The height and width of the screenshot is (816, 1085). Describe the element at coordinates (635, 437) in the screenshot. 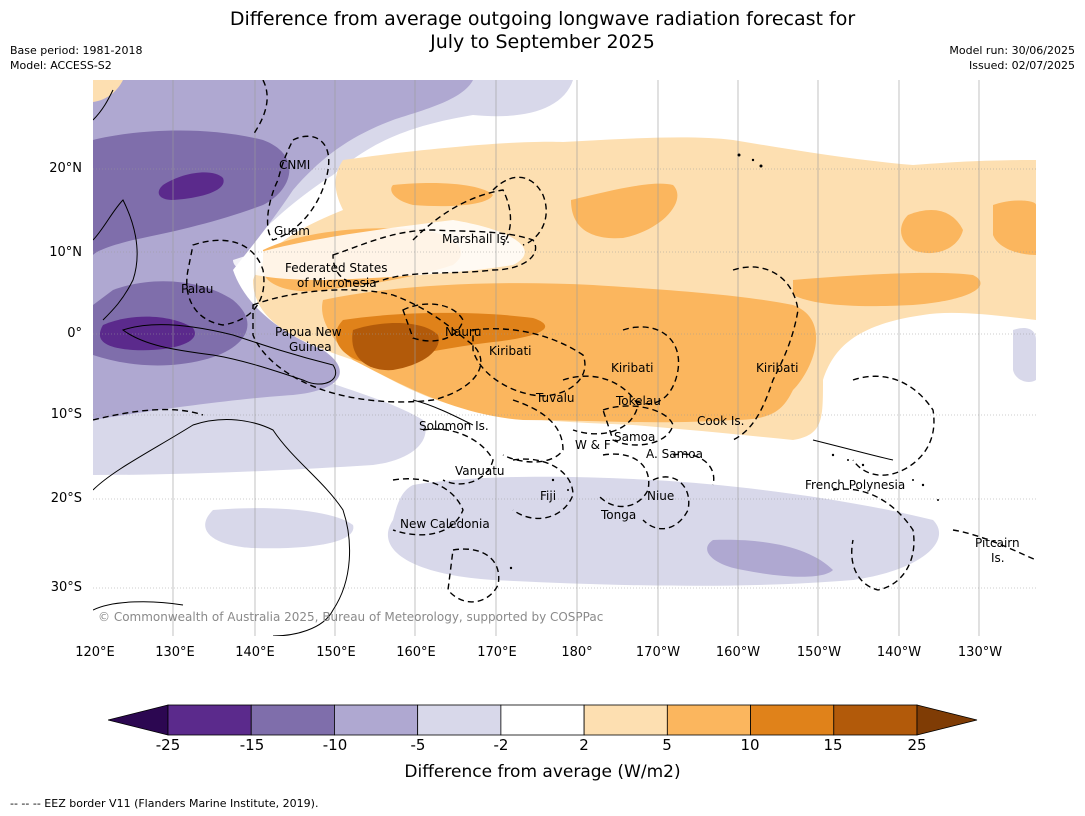

I see `label-samoa: Samoa` at that location.